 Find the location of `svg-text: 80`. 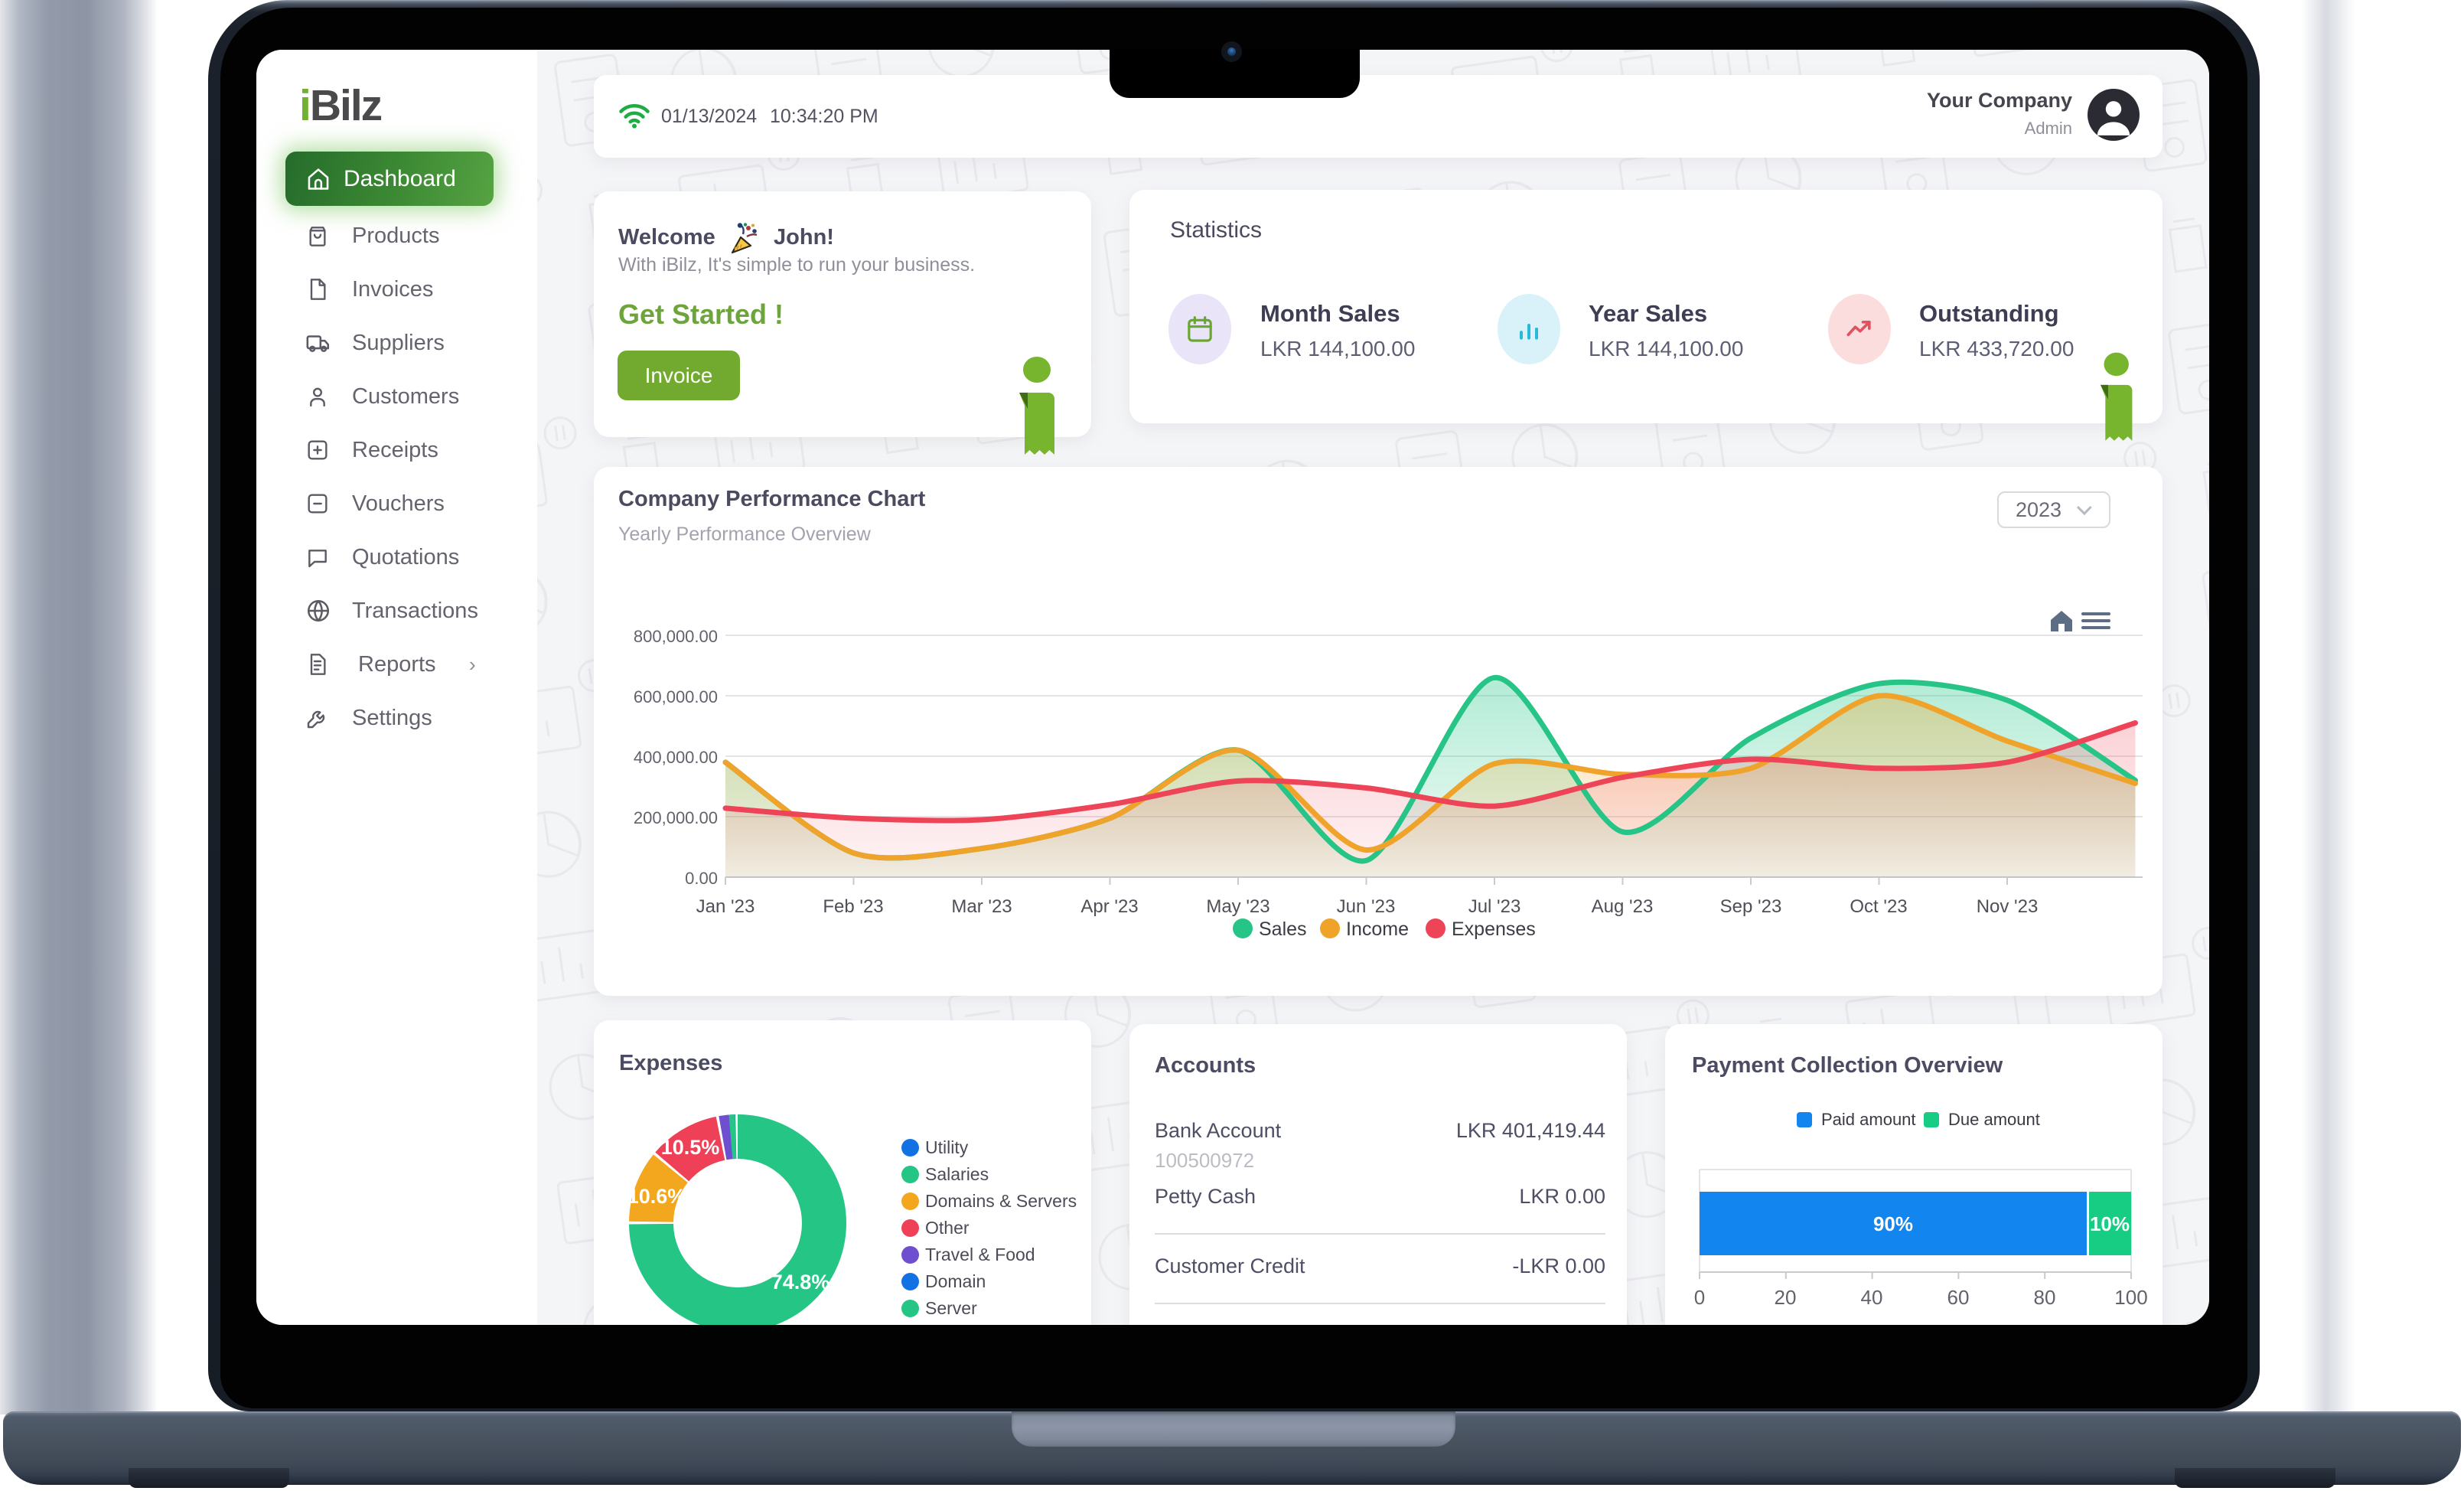

svg-text: 80 is located at coordinates (2045, 1297).